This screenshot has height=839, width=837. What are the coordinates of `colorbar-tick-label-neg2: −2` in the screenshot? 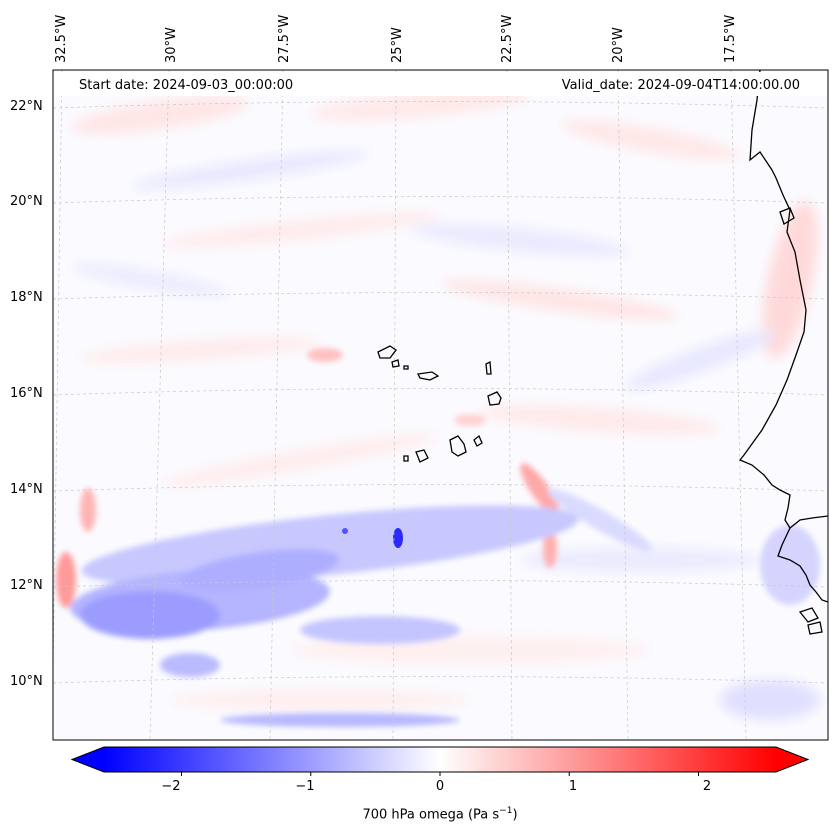 It's located at (171, 786).